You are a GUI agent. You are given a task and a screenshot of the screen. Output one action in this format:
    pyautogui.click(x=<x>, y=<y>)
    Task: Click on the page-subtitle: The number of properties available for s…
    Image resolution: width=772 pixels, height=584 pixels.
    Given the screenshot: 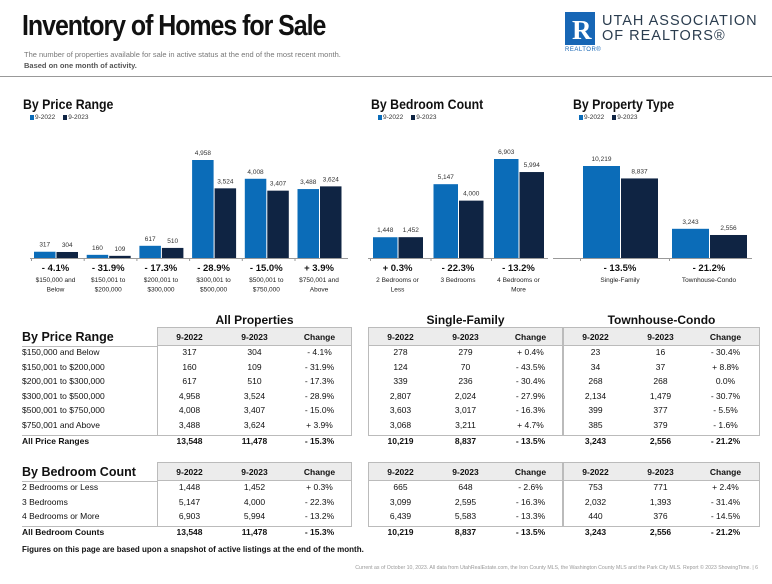 What is the action you would take?
    pyautogui.click(x=182, y=54)
    